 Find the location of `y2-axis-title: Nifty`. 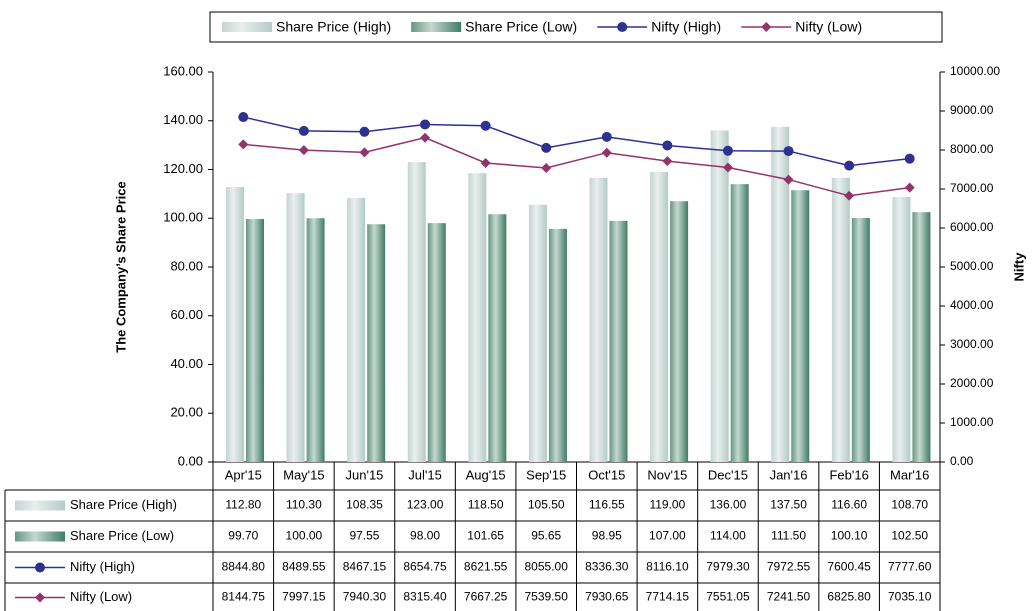

y2-axis-title: Nifty is located at coordinates (1018, 267).